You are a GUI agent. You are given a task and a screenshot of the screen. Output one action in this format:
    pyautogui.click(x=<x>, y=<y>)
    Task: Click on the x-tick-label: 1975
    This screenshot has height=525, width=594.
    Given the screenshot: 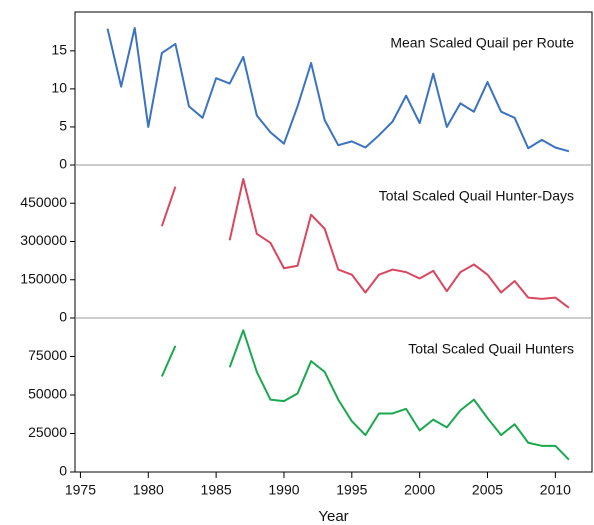 What is the action you would take?
    pyautogui.click(x=80, y=490)
    